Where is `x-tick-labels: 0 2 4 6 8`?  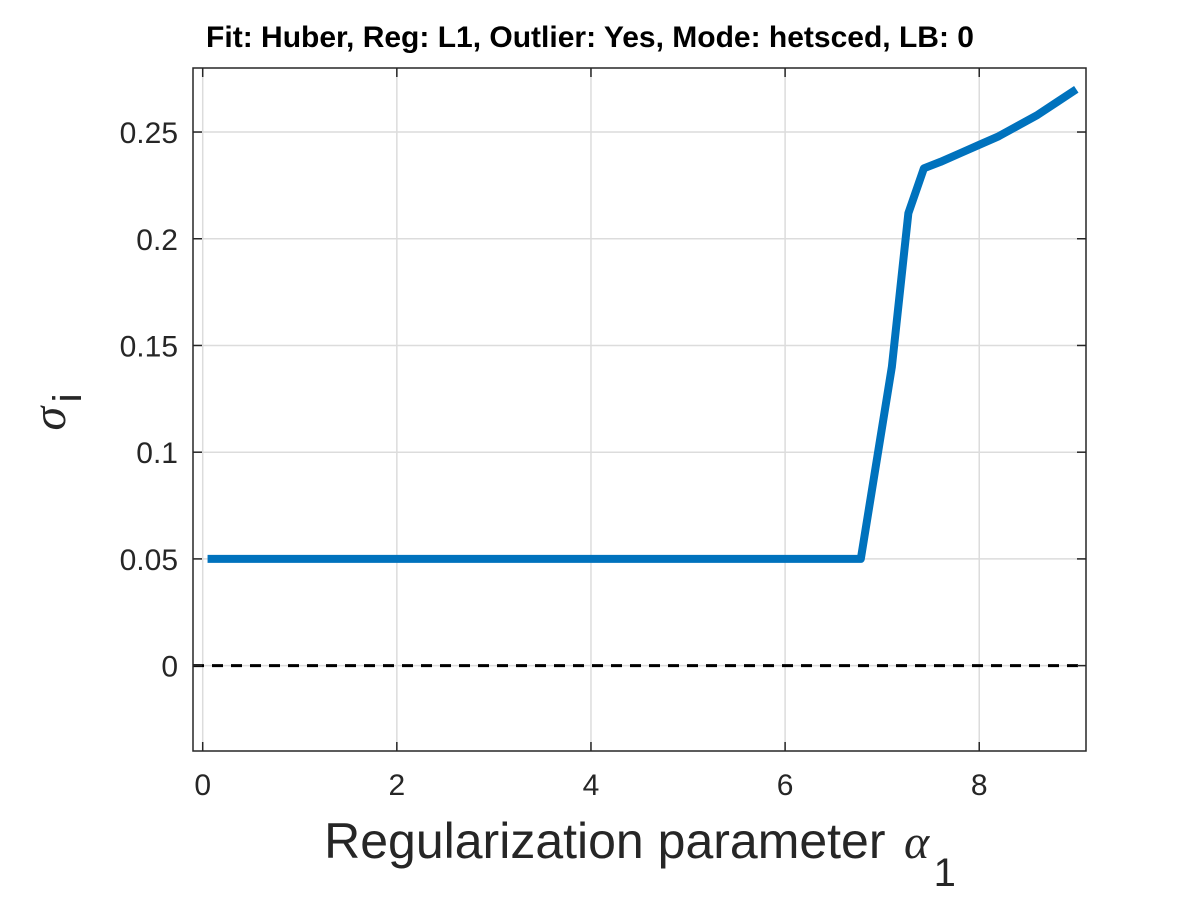 x-tick-labels: 0 2 4 6 8 is located at coordinates (590, 785).